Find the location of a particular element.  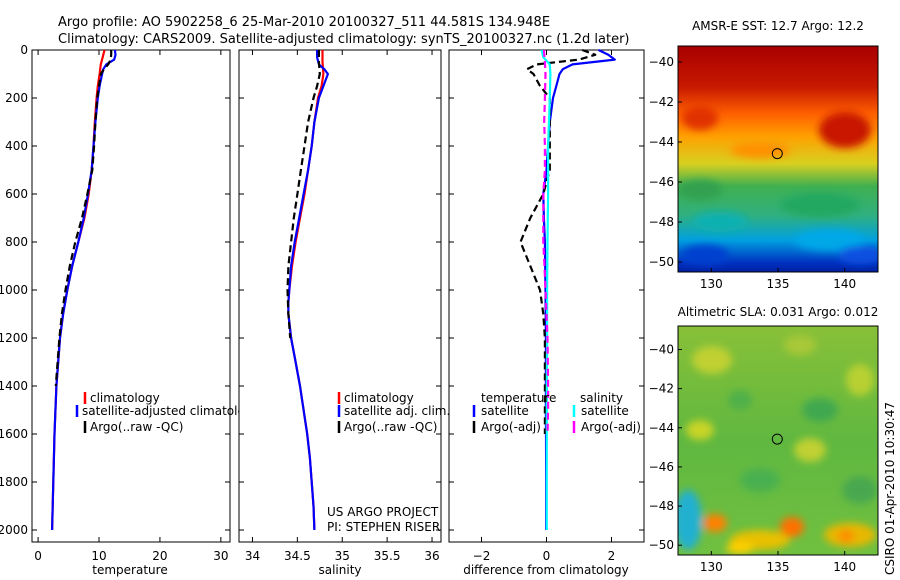

y-tick-label: 1600 is located at coordinates (14, 434).